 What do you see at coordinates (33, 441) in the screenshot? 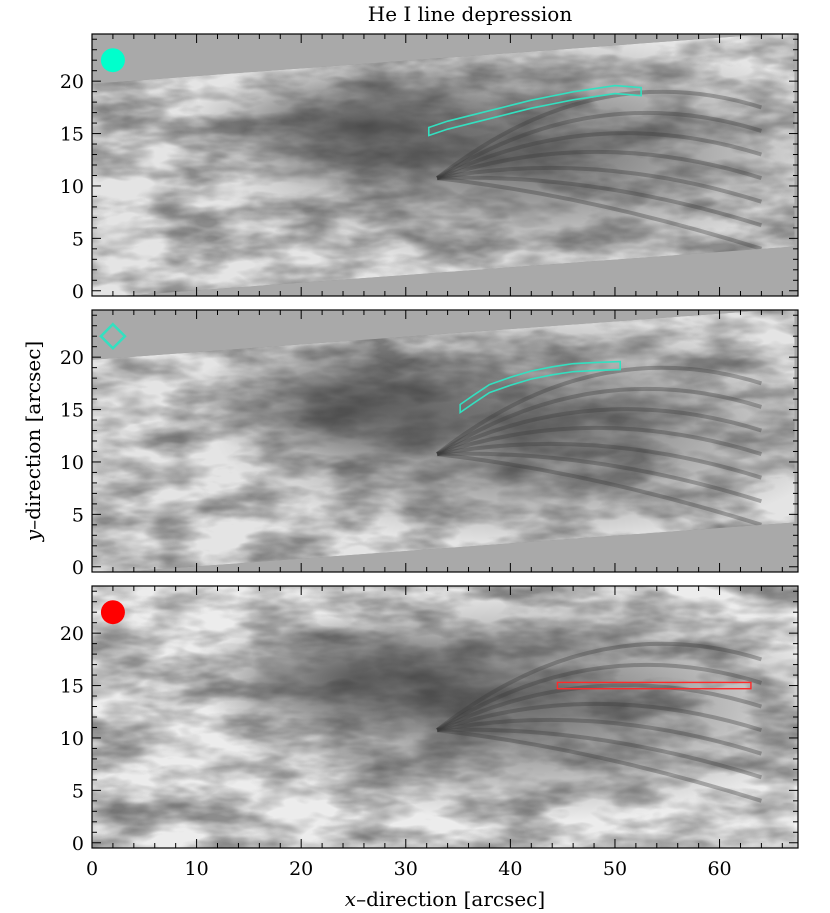
I see `y-axis-title: y–direction [arcsec]` at bounding box center [33, 441].